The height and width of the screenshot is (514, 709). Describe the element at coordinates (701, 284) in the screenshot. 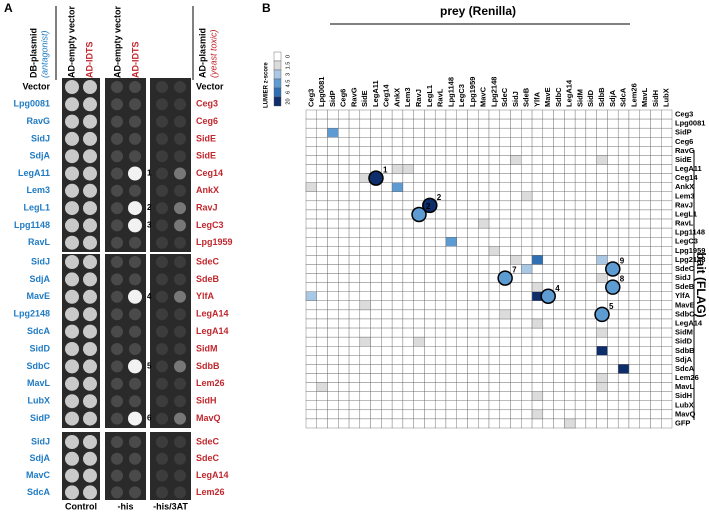

I see `bait-title: bait (FLAG)` at that location.